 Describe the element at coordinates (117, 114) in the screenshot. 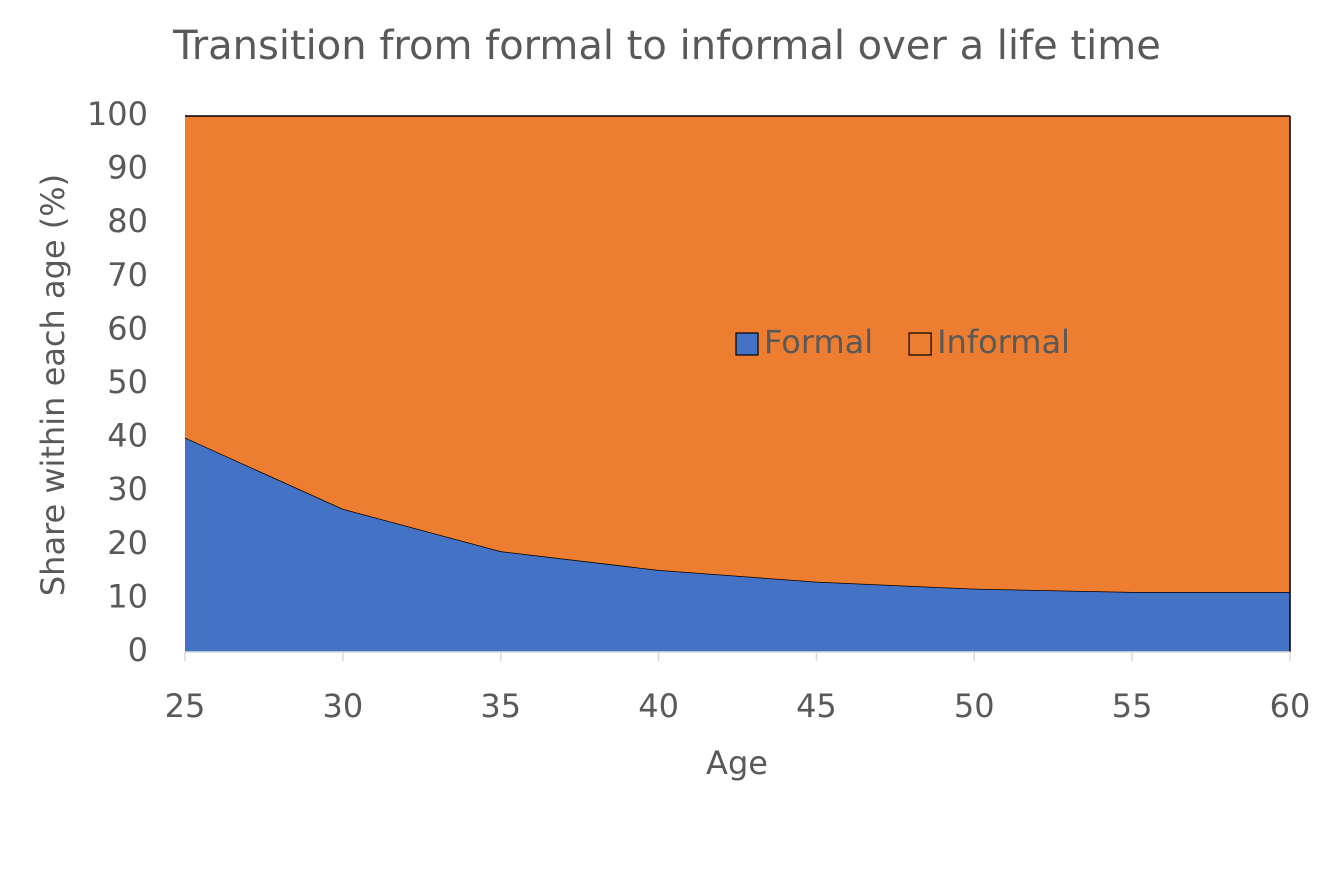

I see `y-tick-label: 100` at that location.